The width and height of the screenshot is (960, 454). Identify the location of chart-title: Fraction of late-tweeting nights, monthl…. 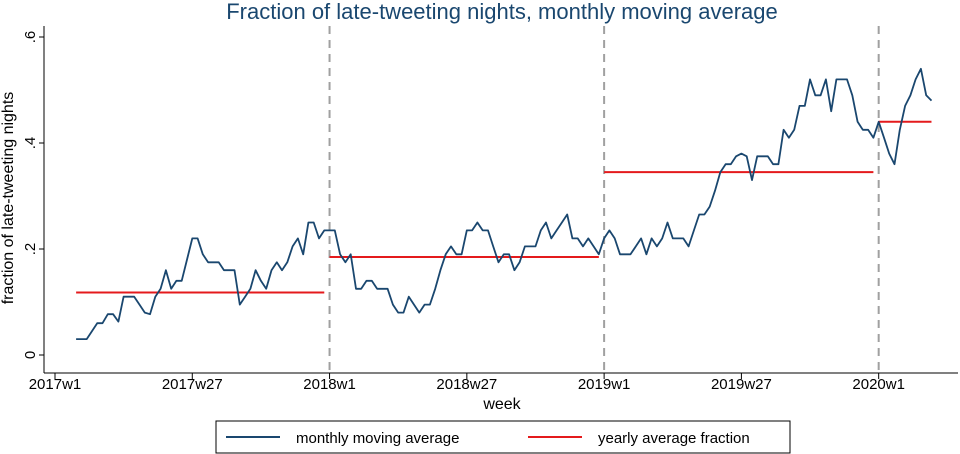
(502, 12).